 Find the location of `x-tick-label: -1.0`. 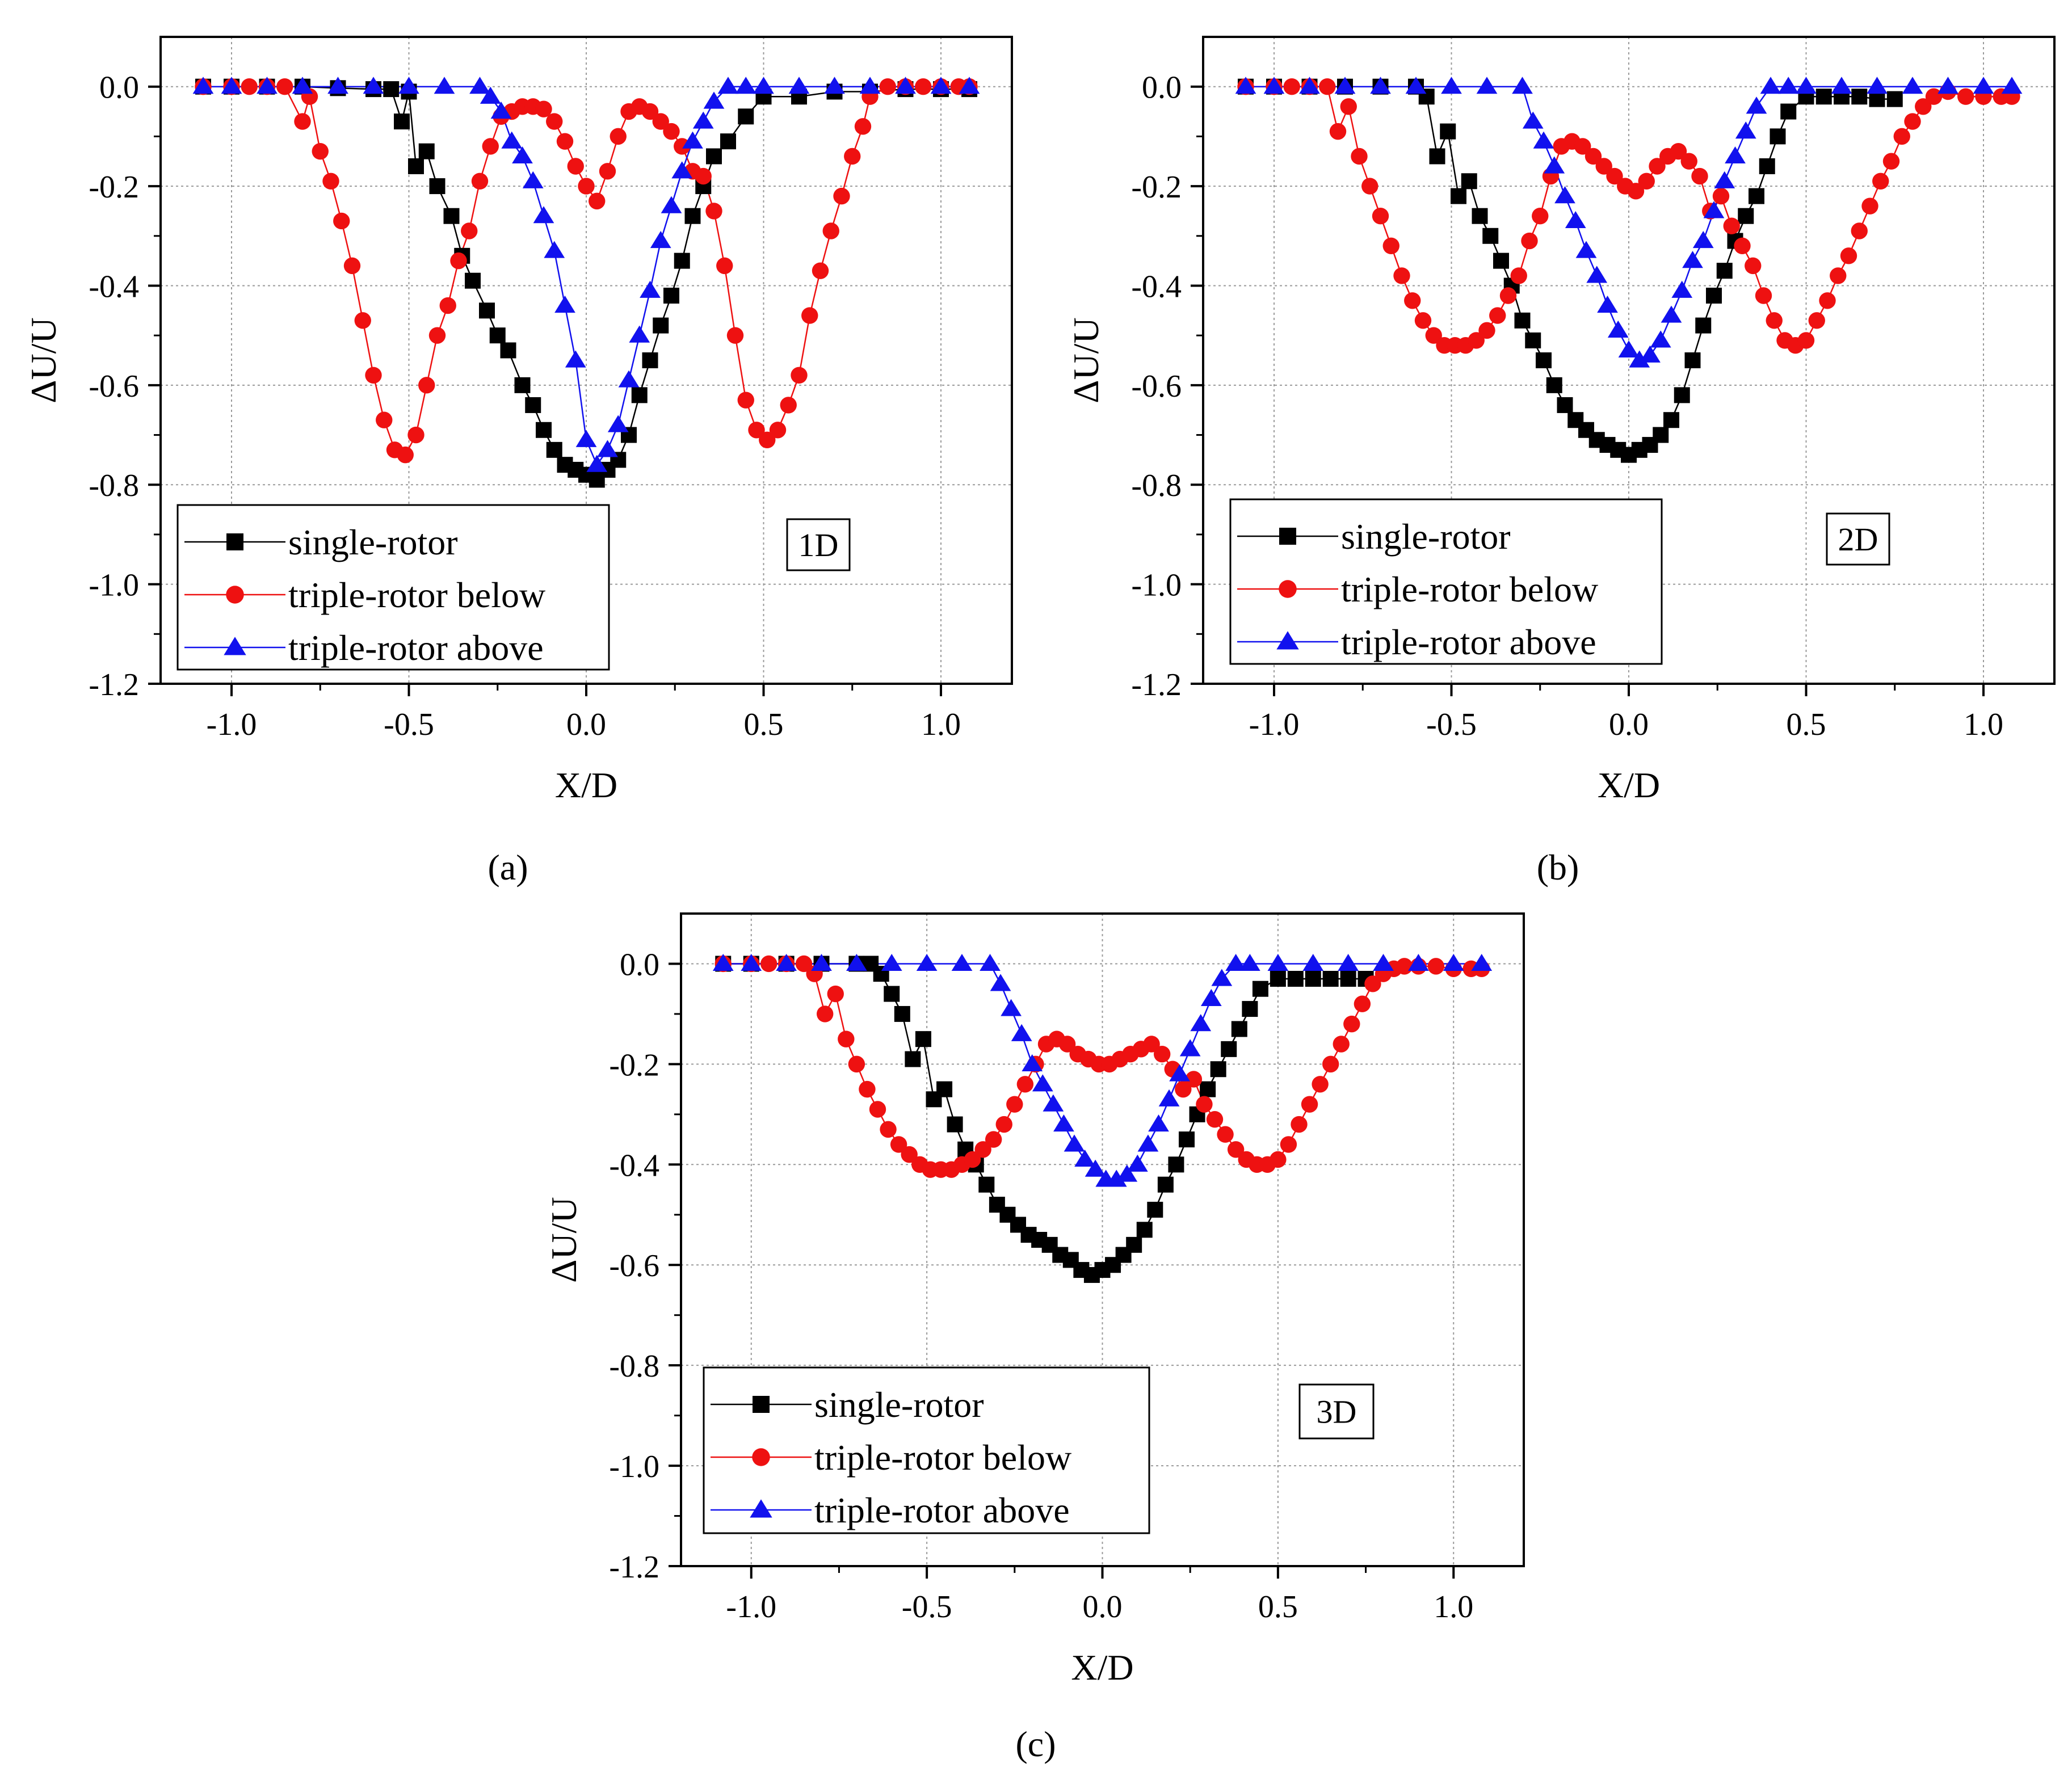

x-tick-label: -1.0 is located at coordinates (751, 1607).